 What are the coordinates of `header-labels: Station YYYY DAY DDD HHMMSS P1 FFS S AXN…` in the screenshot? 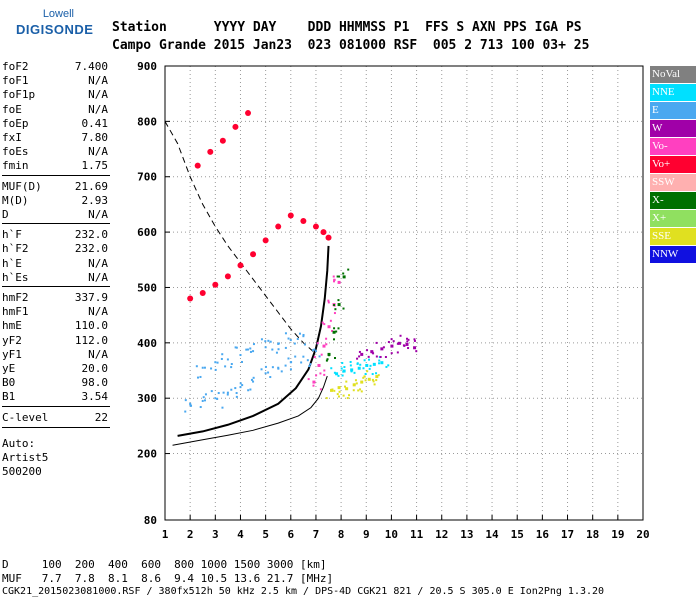 It's located at (347, 27).